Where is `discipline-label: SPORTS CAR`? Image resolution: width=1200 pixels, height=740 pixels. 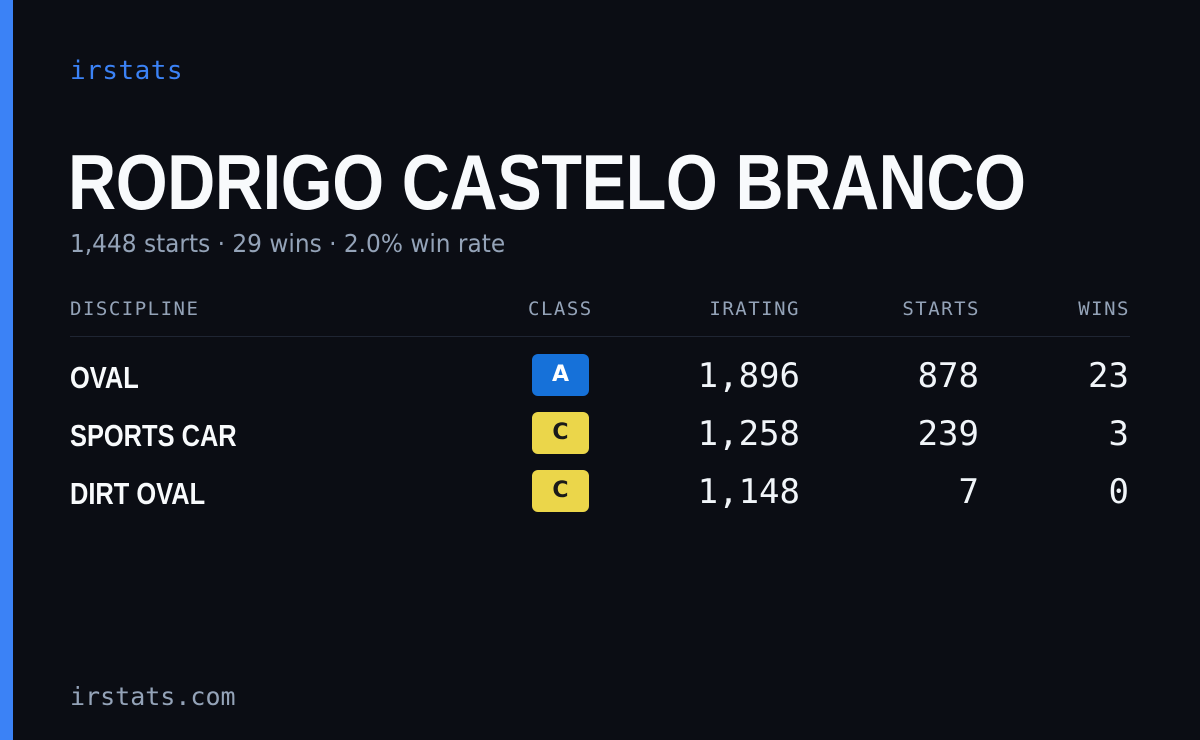
discipline-label: SPORTS CAR is located at coordinates (153, 435).